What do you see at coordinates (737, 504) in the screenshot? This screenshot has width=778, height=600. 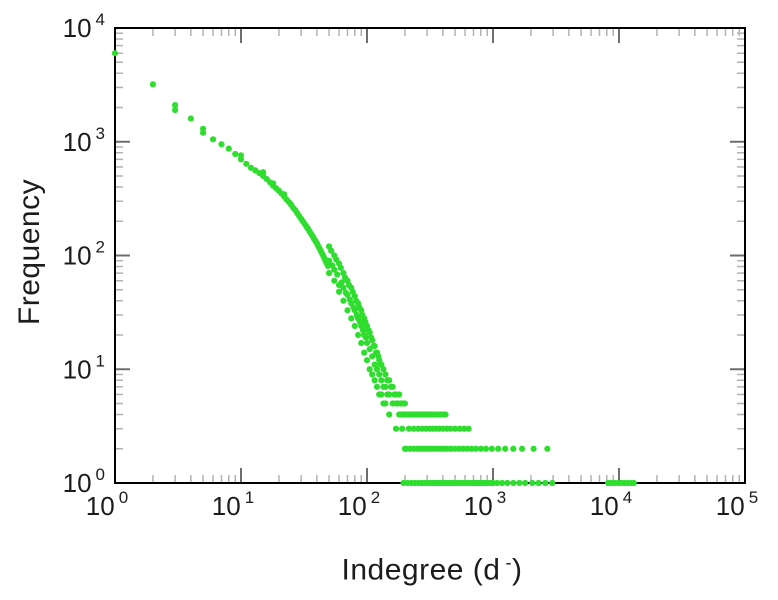 I see `x-tick-label: 10 5` at bounding box center [737, 504].